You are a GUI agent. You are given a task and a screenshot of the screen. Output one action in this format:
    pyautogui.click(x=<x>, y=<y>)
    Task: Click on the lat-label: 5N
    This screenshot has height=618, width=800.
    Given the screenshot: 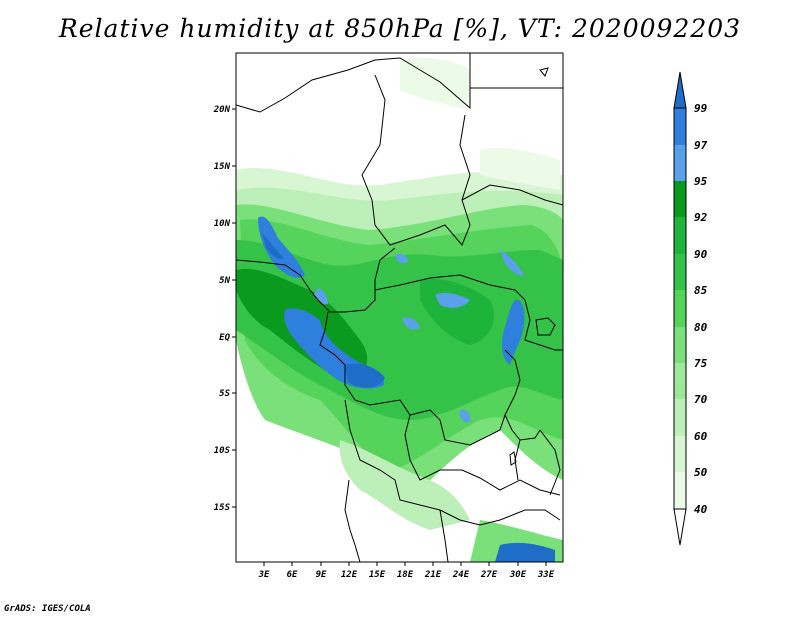 What is the action you would take?
    pyautogui.click(x=224, y=281)
    